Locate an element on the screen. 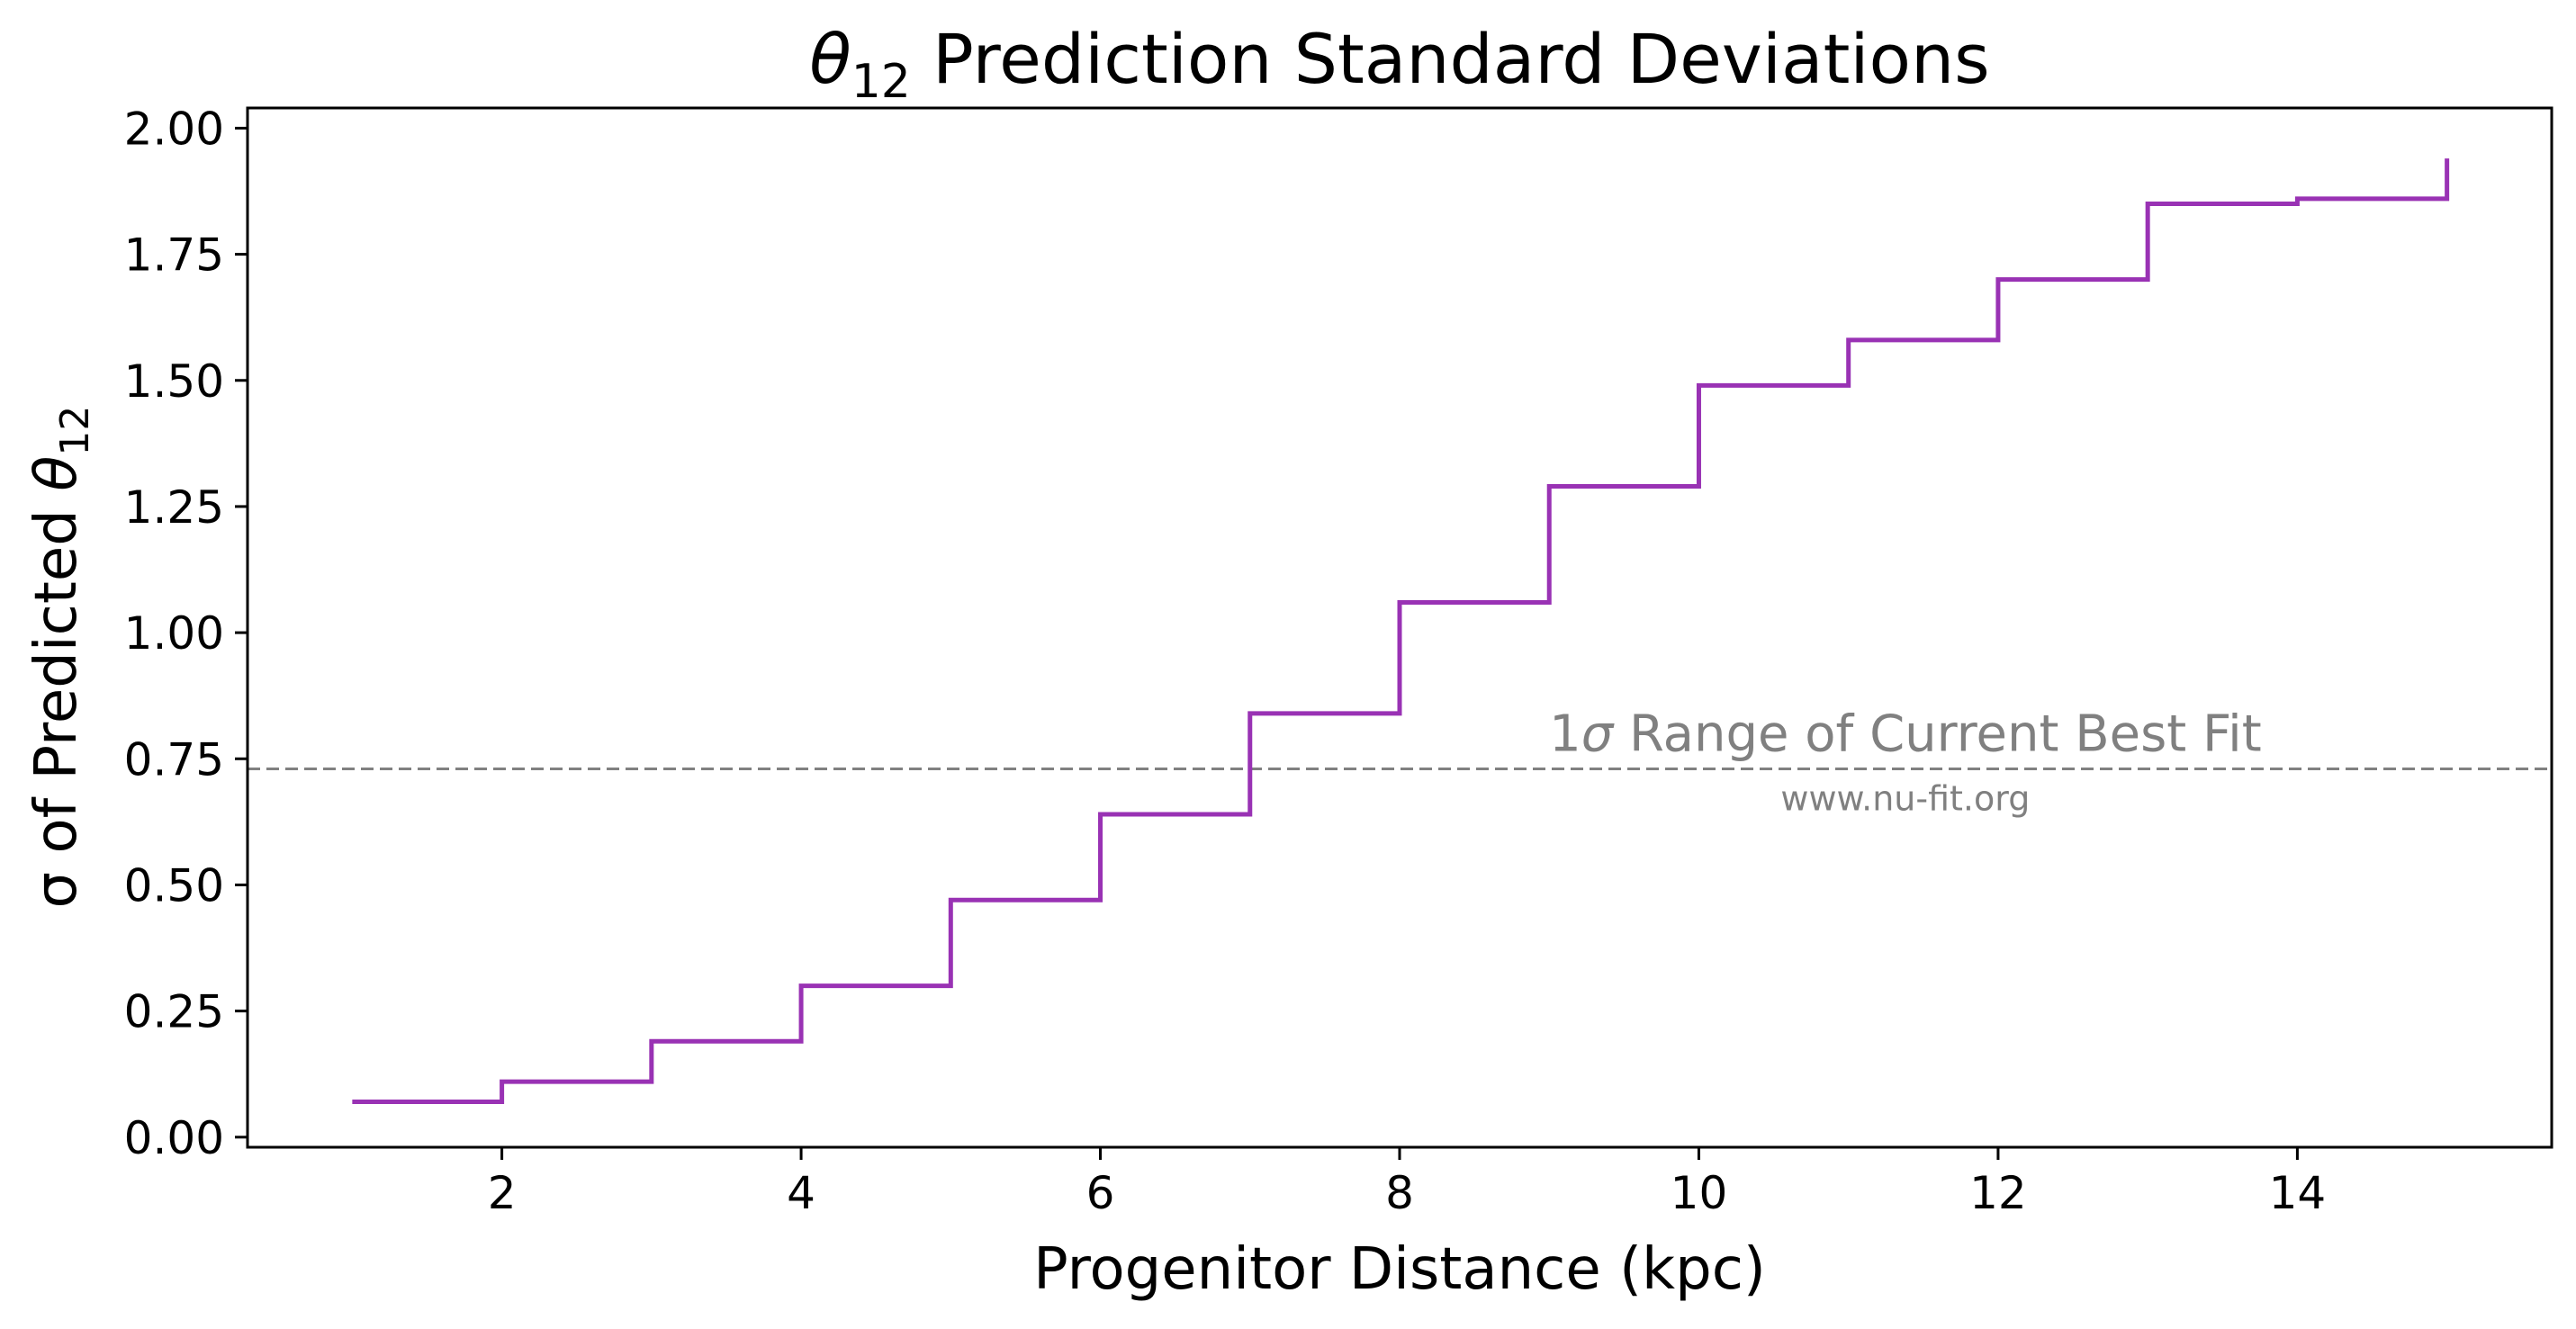 This screenshot has width=2576, height=1329. y-axis-label: σ of Predicted θ12 is located at coordinates (60, 657).